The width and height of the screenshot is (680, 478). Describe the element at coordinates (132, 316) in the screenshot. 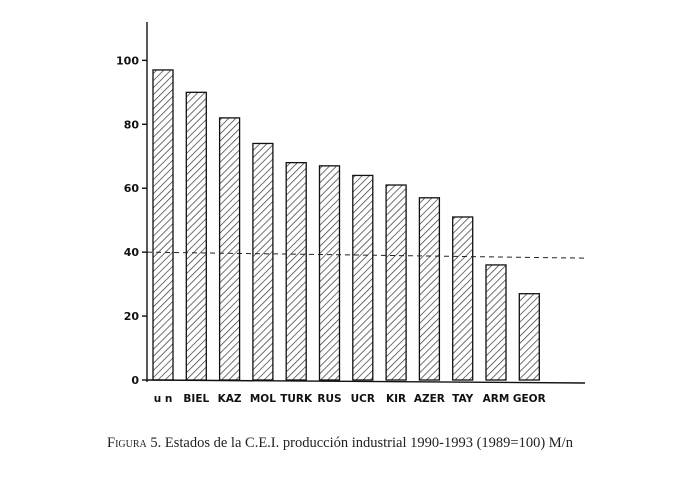

I see `y-tick-label: 20` at that location.